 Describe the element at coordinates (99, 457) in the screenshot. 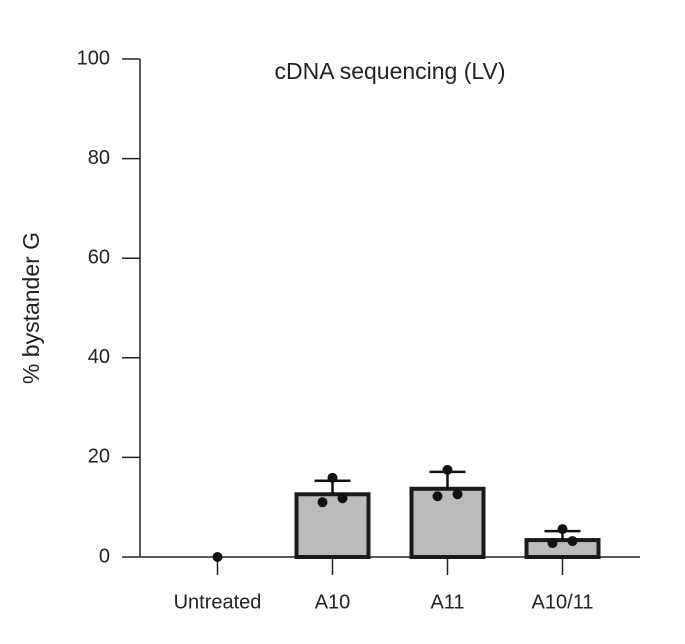

I see `y-tick-label: 20` at that location.